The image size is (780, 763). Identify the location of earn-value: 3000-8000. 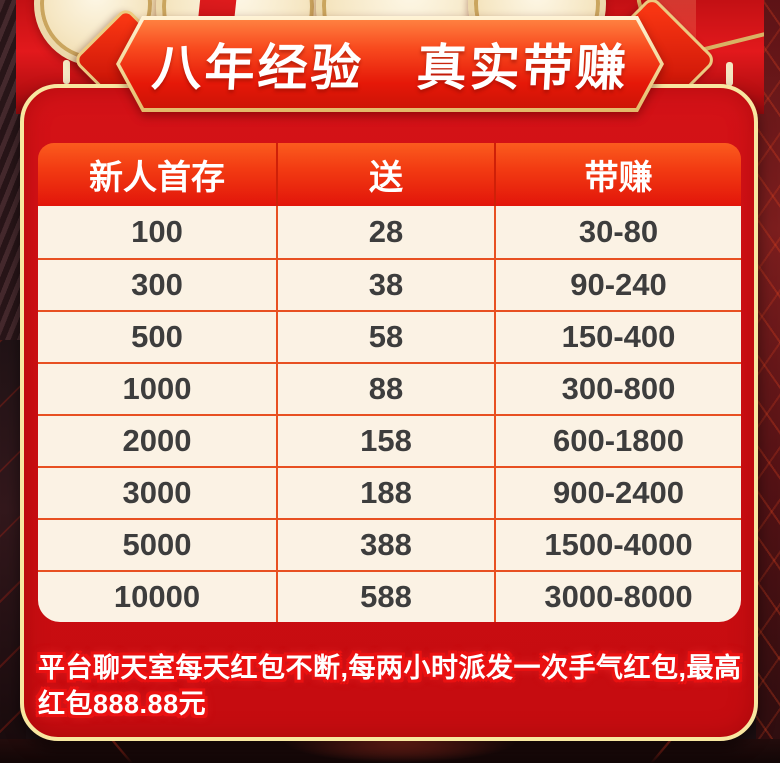
(617, 597).